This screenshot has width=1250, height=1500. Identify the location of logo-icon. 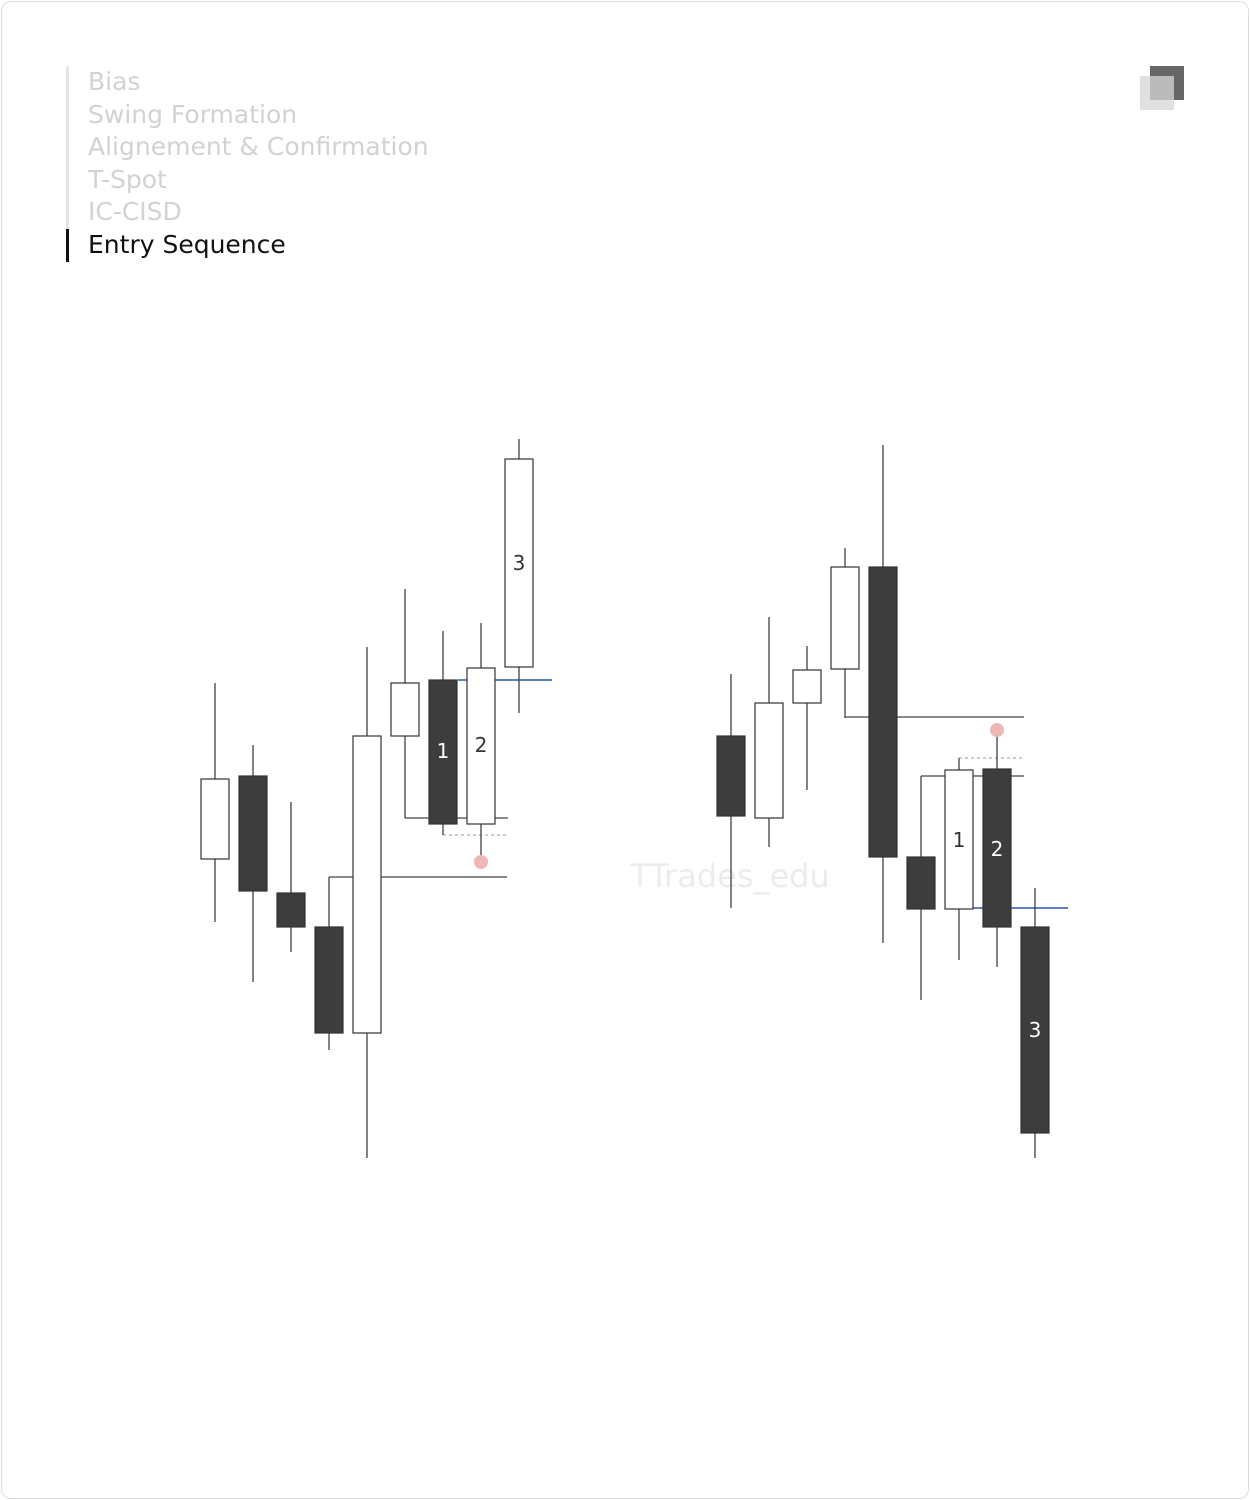
(1162, 88).